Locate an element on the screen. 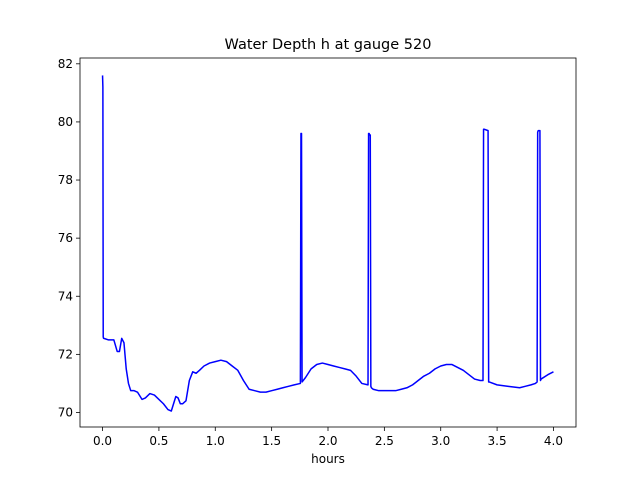  x-axis: 0.0 0.5 1.0 1.5 2.0 2.5 3.0 3.5 4.0 is located at coordinates (328, 437).